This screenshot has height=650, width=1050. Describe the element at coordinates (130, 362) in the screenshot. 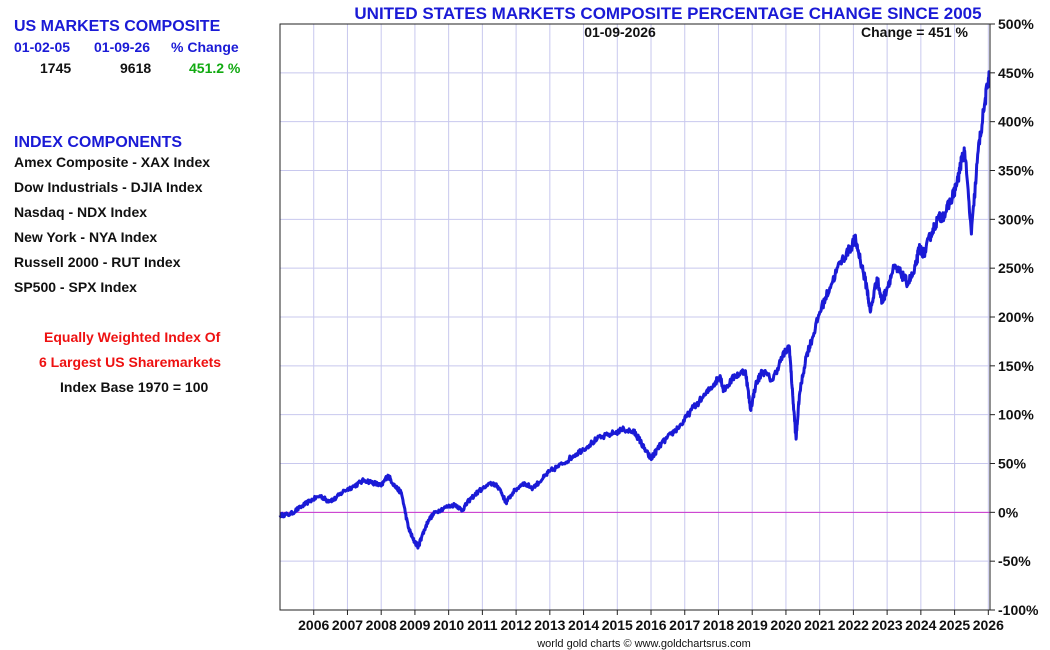

I see `note-line-2: 6 Largest US Sharemarkets` at that location.